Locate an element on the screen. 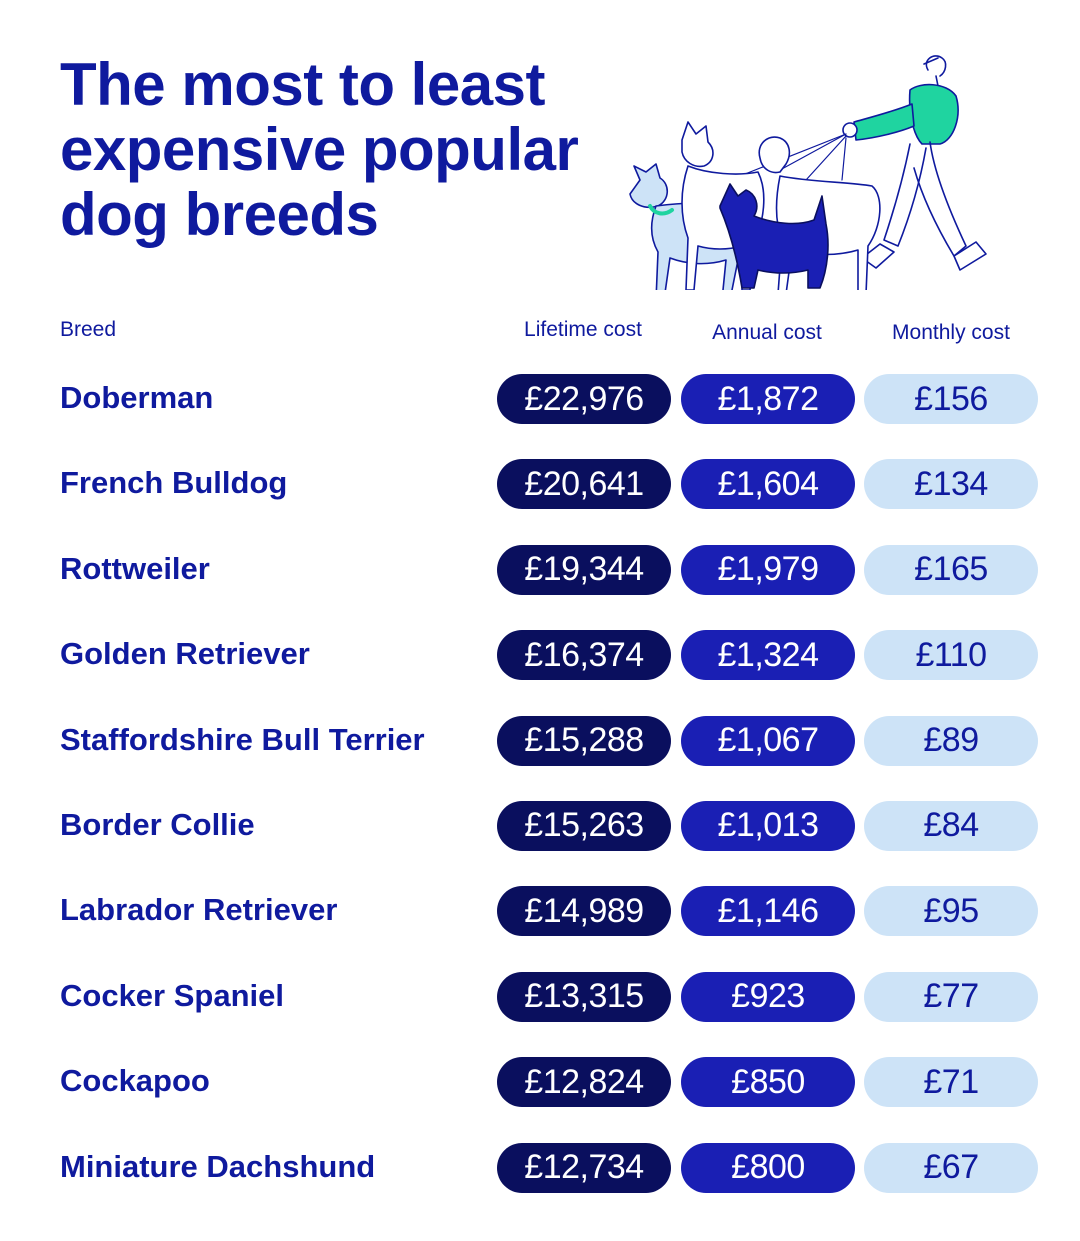  monthly-cost-pill: £156 is located at coordinates (951, 399).